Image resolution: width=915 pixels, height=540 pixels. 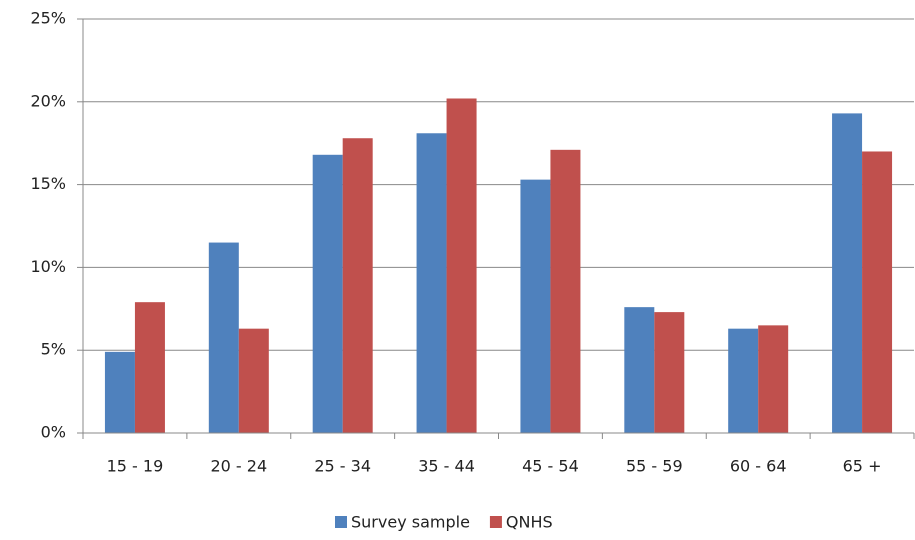 I want to click on x-tick-label: 60 - 64, so click(x=758, y=466).